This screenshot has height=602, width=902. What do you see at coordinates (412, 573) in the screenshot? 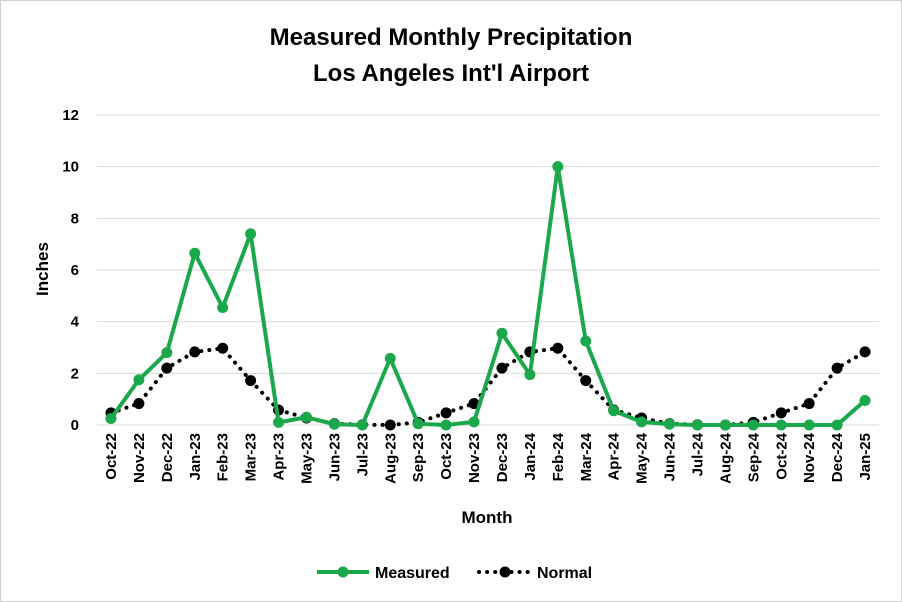
I see `legend-measured-label: Measured` at bounding box center [412, 573].